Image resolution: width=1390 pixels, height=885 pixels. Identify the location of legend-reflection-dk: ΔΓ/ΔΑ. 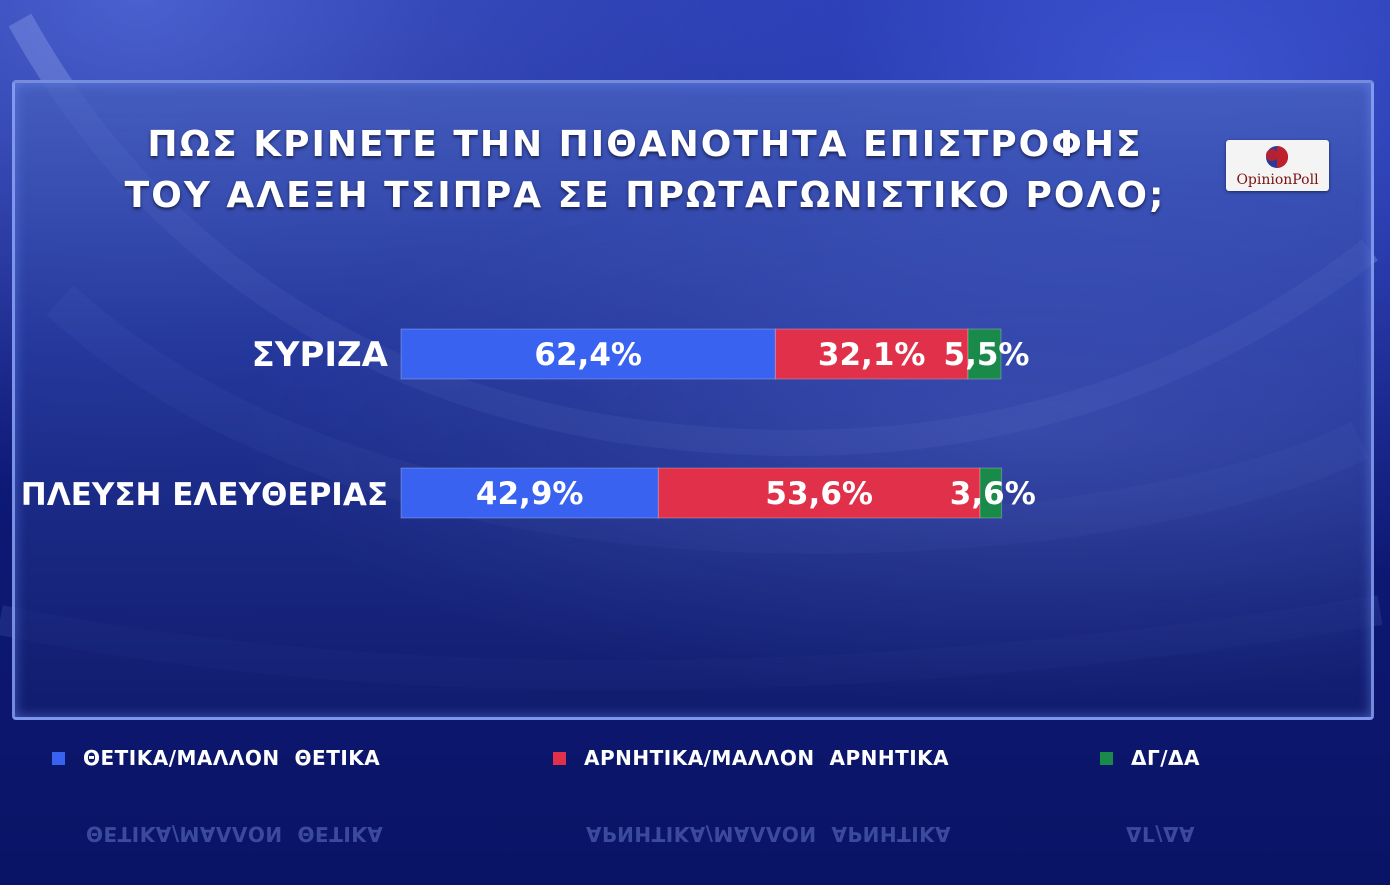
(1160, 834).